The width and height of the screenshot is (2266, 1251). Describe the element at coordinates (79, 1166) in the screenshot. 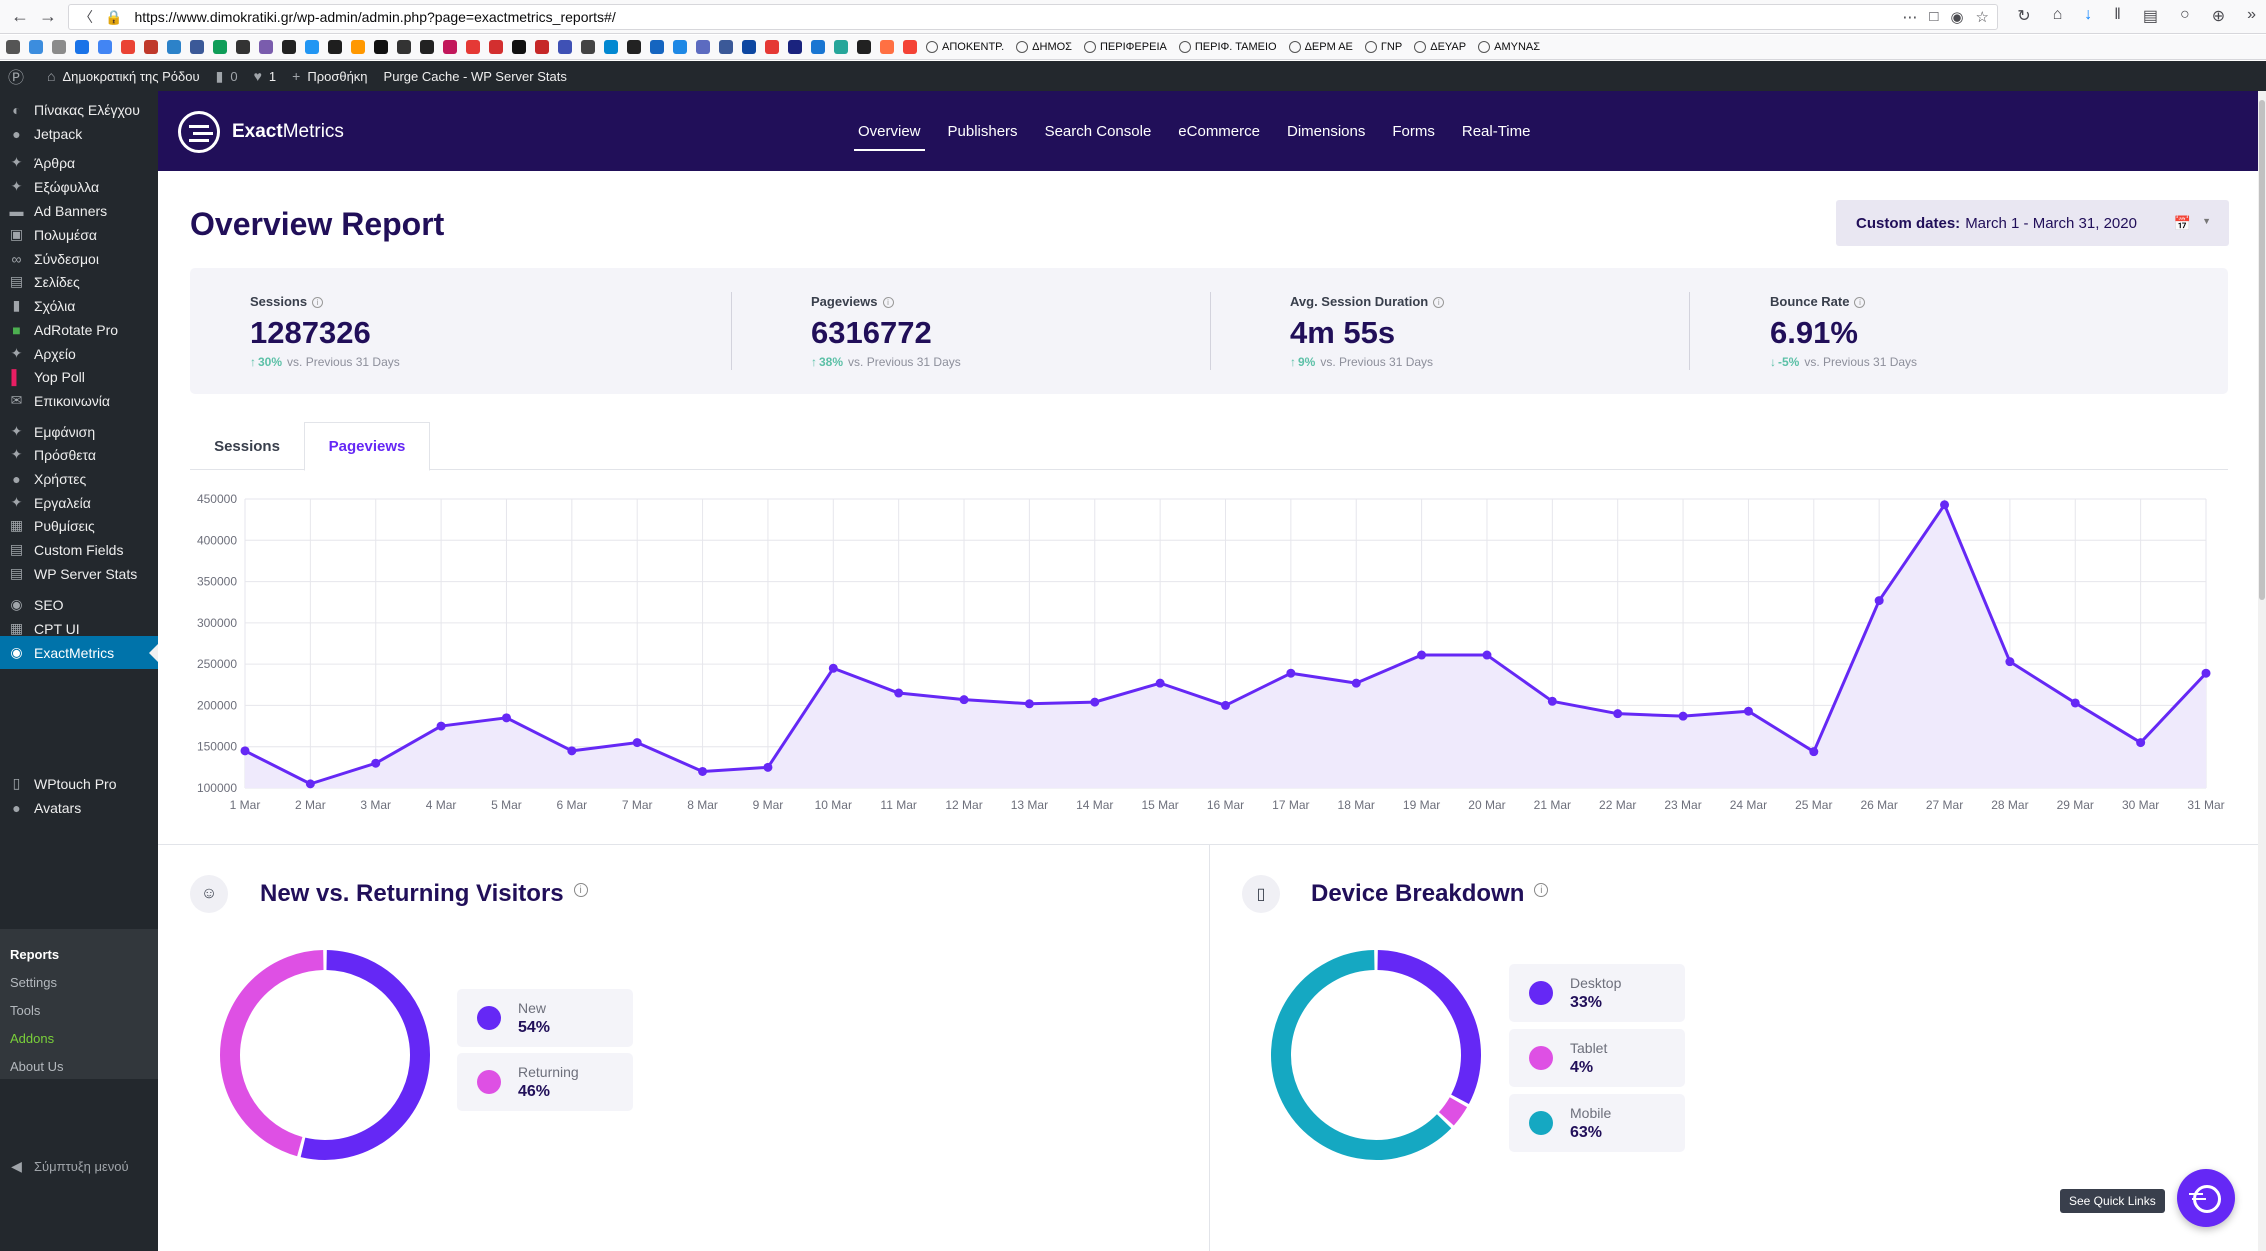

I see `collapse-menu: ◀ Σύμπτυξη μενού` at that location.